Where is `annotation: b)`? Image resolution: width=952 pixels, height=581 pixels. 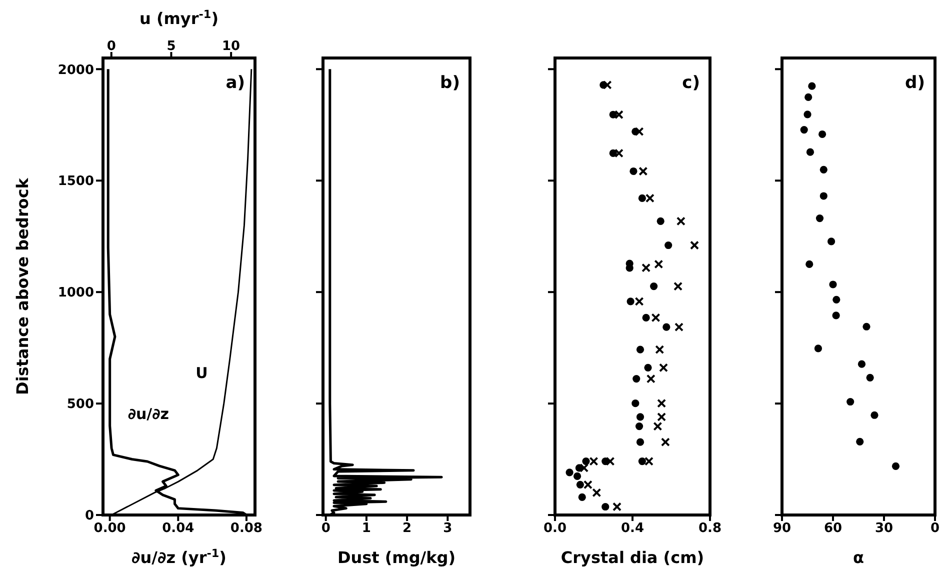 annotation: b) is located at coordinates (450, 83).